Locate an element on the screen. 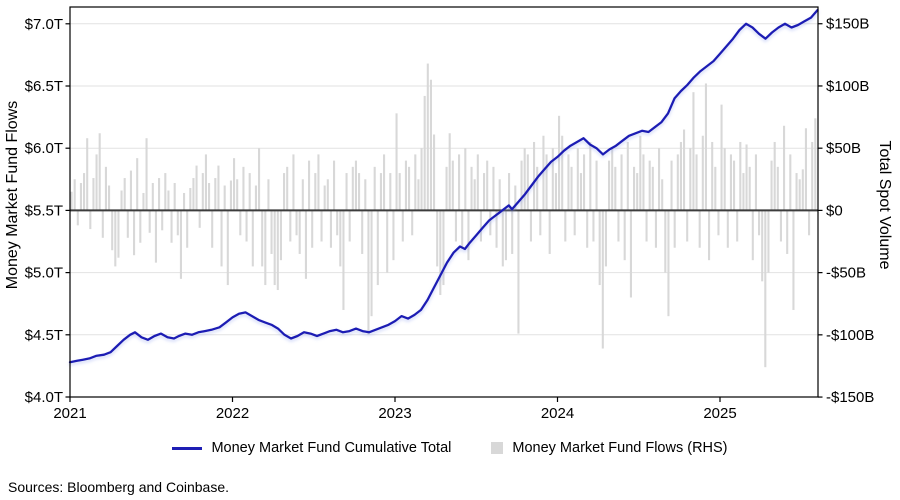 This screenshot has height=500, width=900. svg-text: -$100B is located at coordinates (850, 335).